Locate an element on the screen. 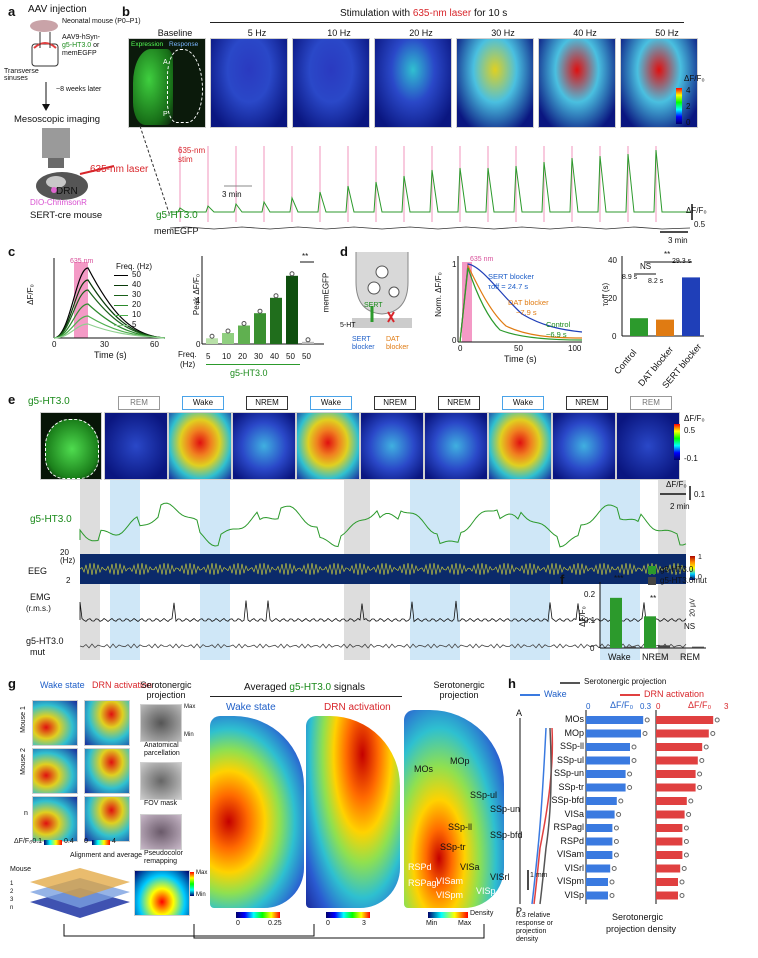 The image size is (758, 958). c-xtick-60: 60 is located at coordinates (154, 344).